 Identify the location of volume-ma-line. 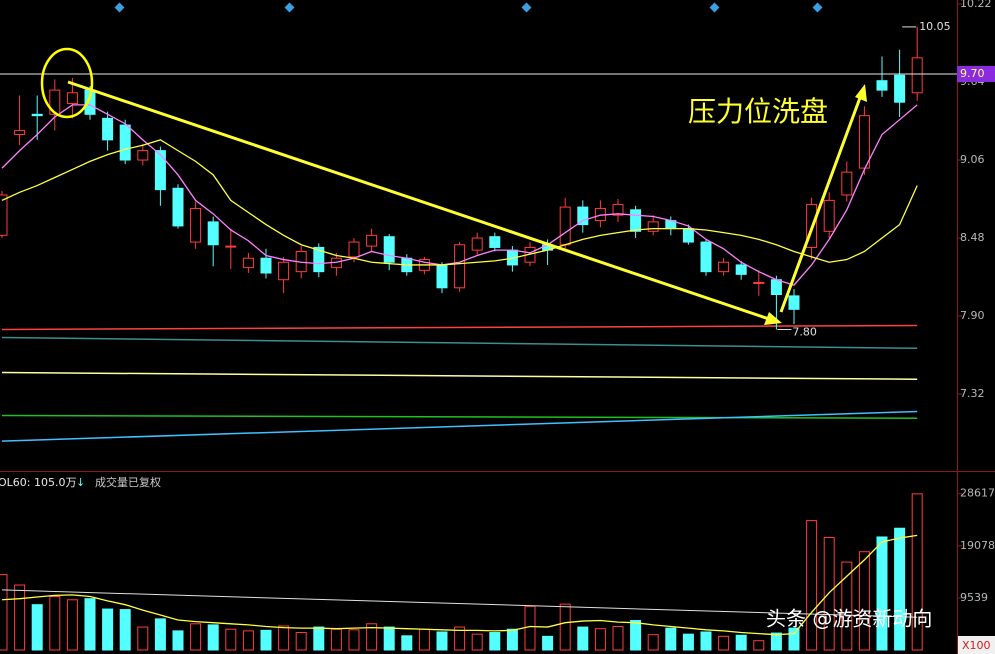
(459, 585).